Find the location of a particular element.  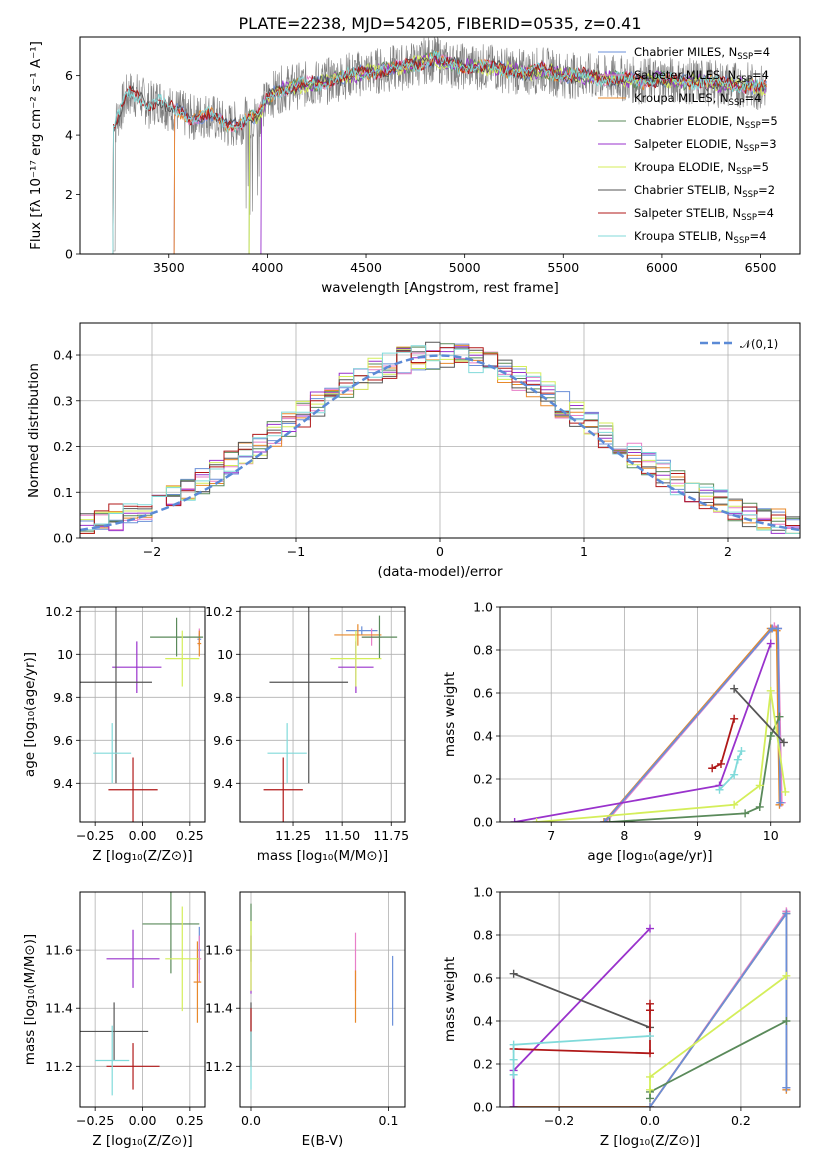

legend-label: Kroupa ELODIE, NSSP=5 is located at coordinates (701, 168).